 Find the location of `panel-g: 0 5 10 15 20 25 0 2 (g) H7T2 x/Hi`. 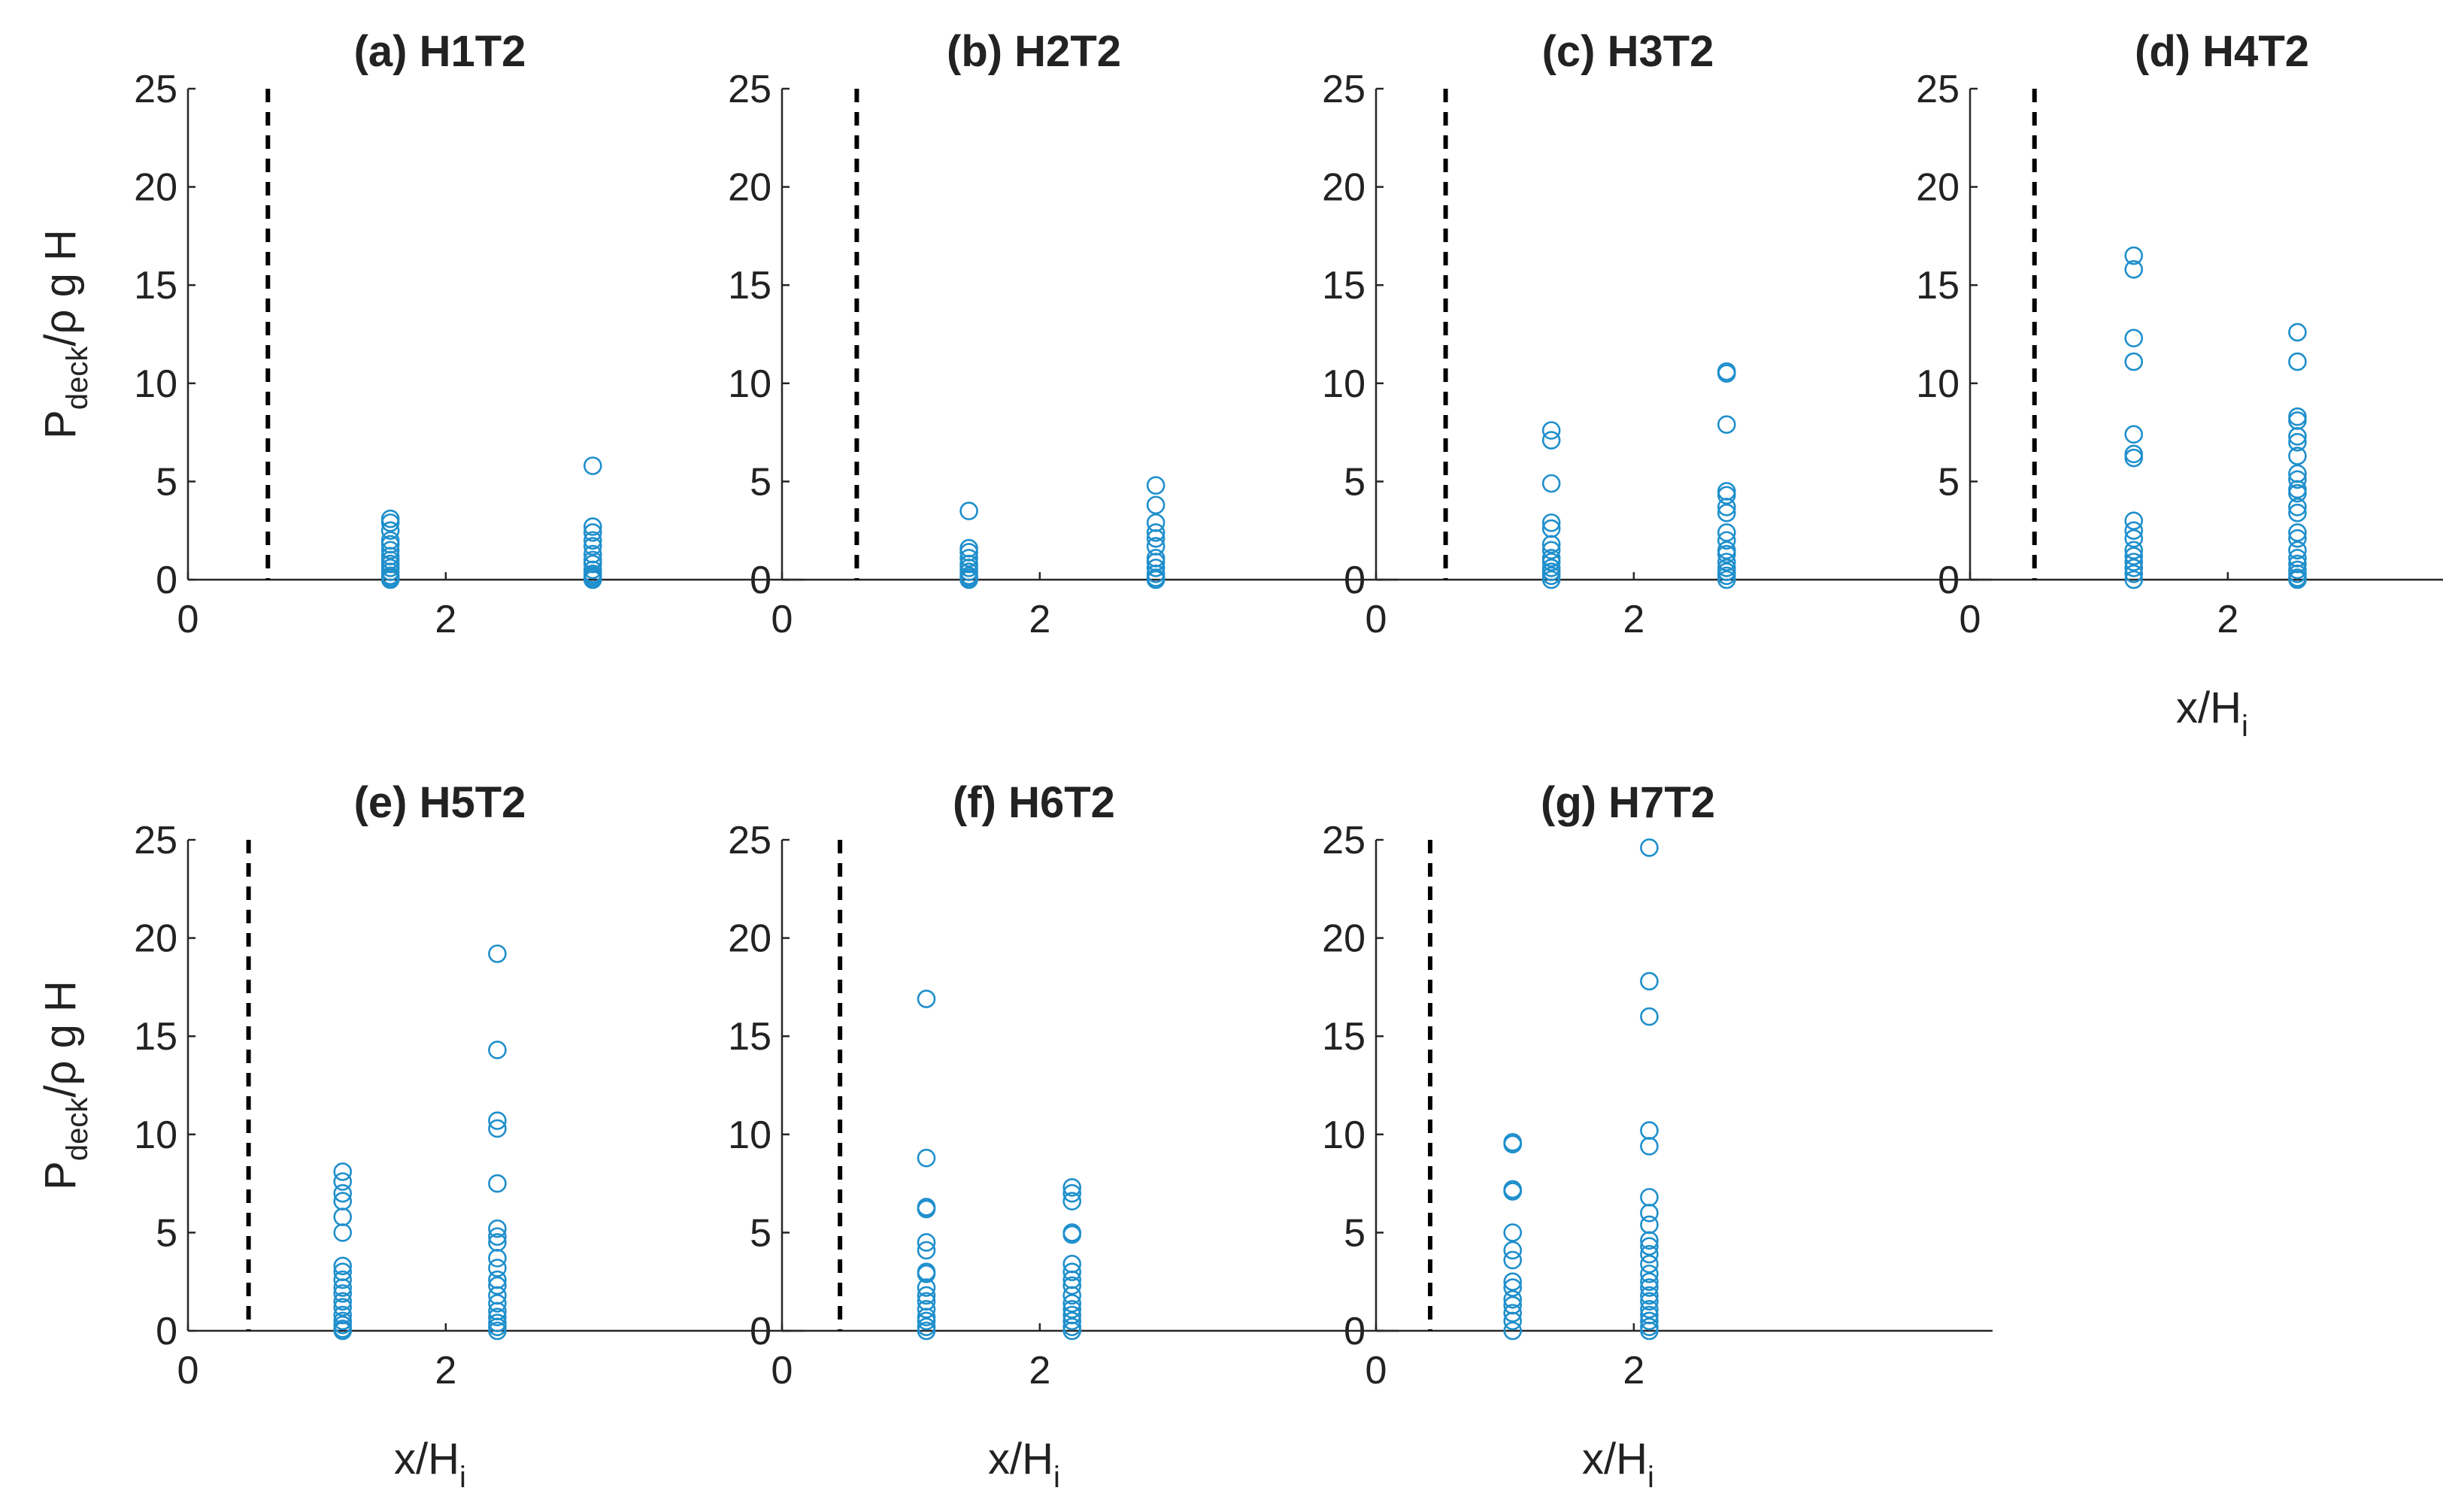

panel-g: 0 5 10 15 20 25 0 2 (g) H7T2 x/Hi is located at coordinates (1658, 1136).